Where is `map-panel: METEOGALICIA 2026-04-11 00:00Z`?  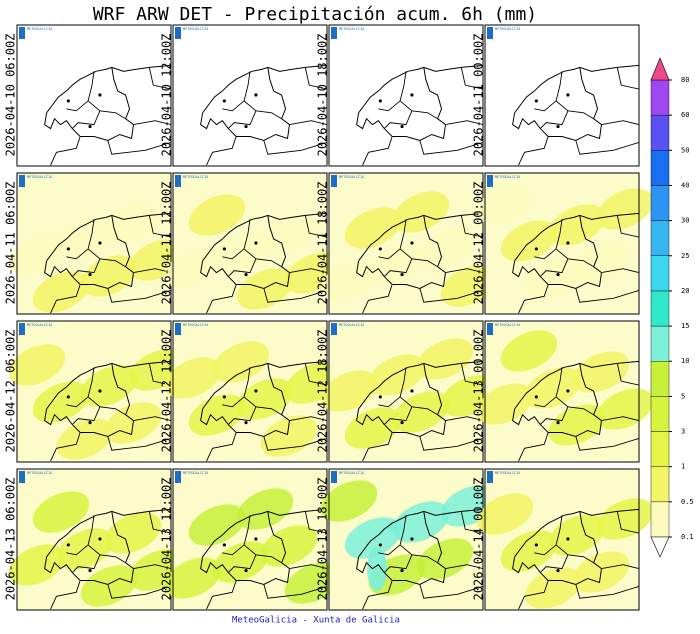 map-panel: METEOGALICIA 2026-04-11 00:00Z is located at coordinates (556, 95).